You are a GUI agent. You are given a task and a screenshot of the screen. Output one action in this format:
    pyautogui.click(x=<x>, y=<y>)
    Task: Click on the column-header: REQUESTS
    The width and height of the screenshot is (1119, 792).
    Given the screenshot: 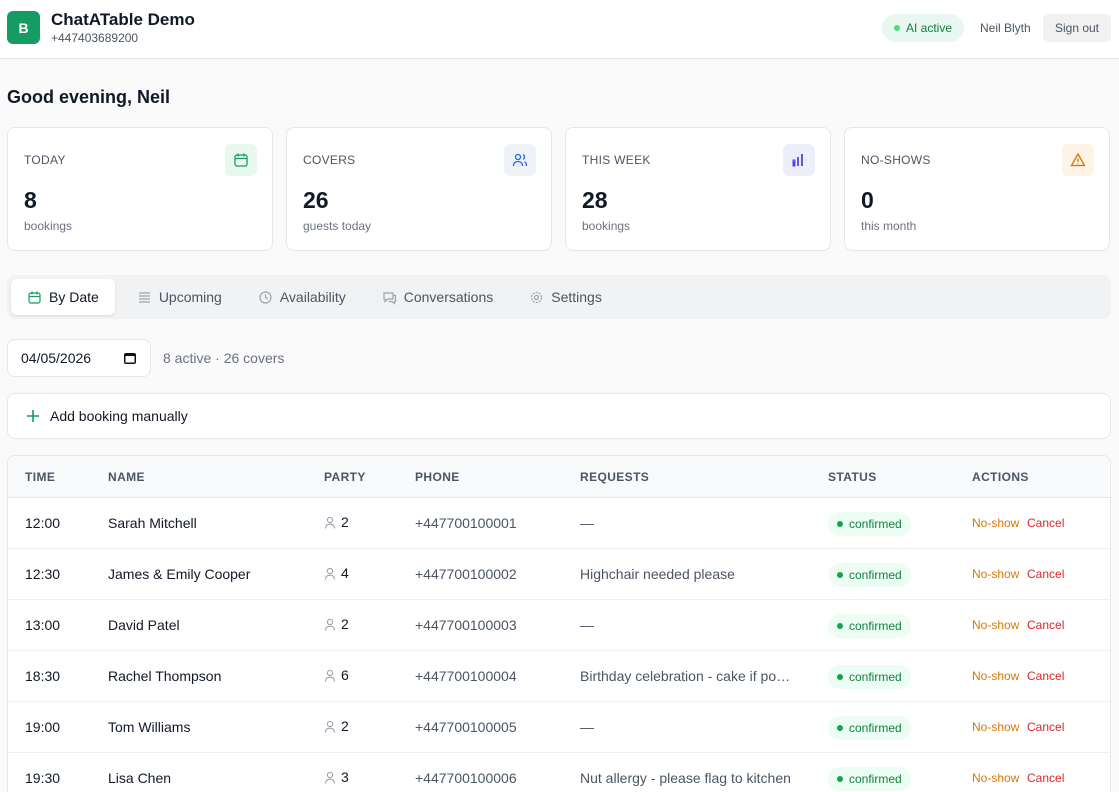 What is the action you would take?
    pyautogui.click(x=615, y=477)
    